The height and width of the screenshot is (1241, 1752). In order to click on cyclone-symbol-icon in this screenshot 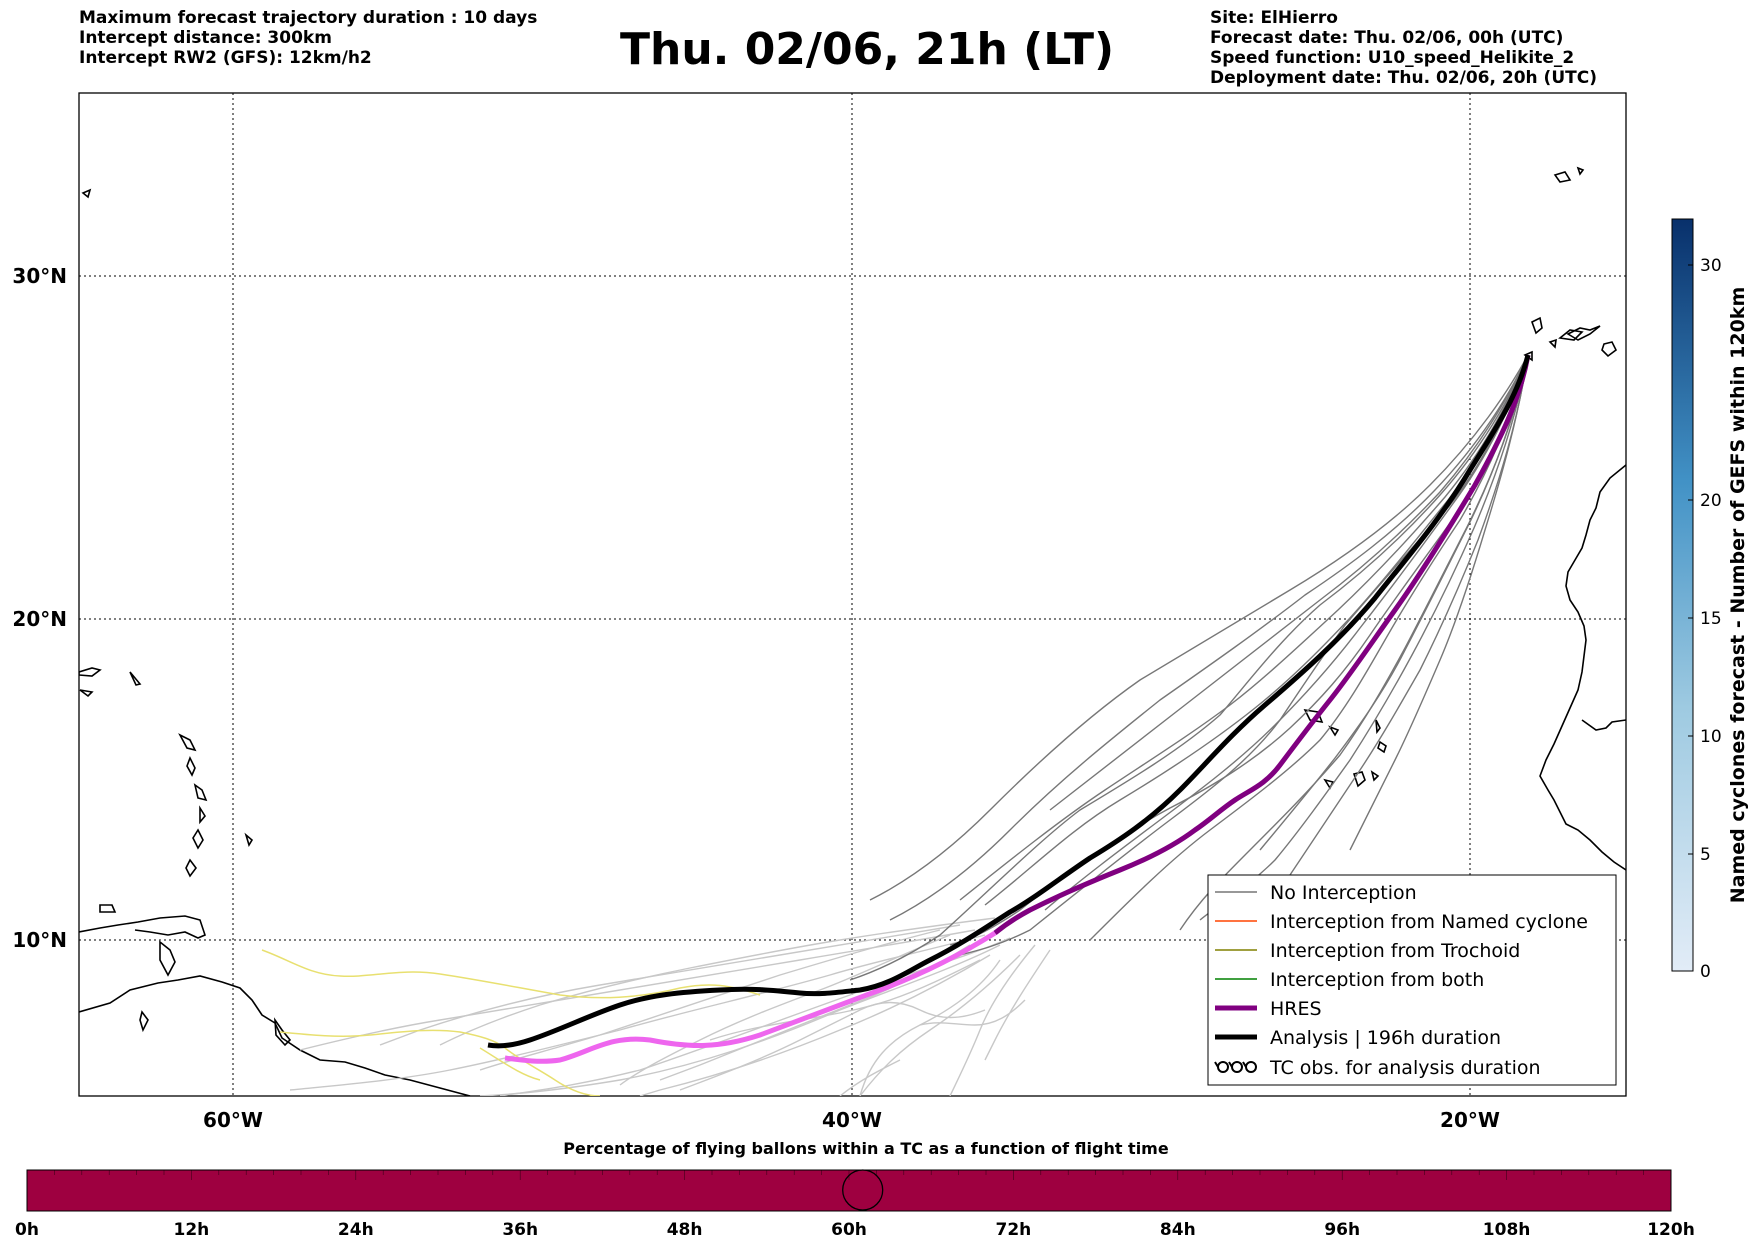, I will do `click(1235, 1067)`.